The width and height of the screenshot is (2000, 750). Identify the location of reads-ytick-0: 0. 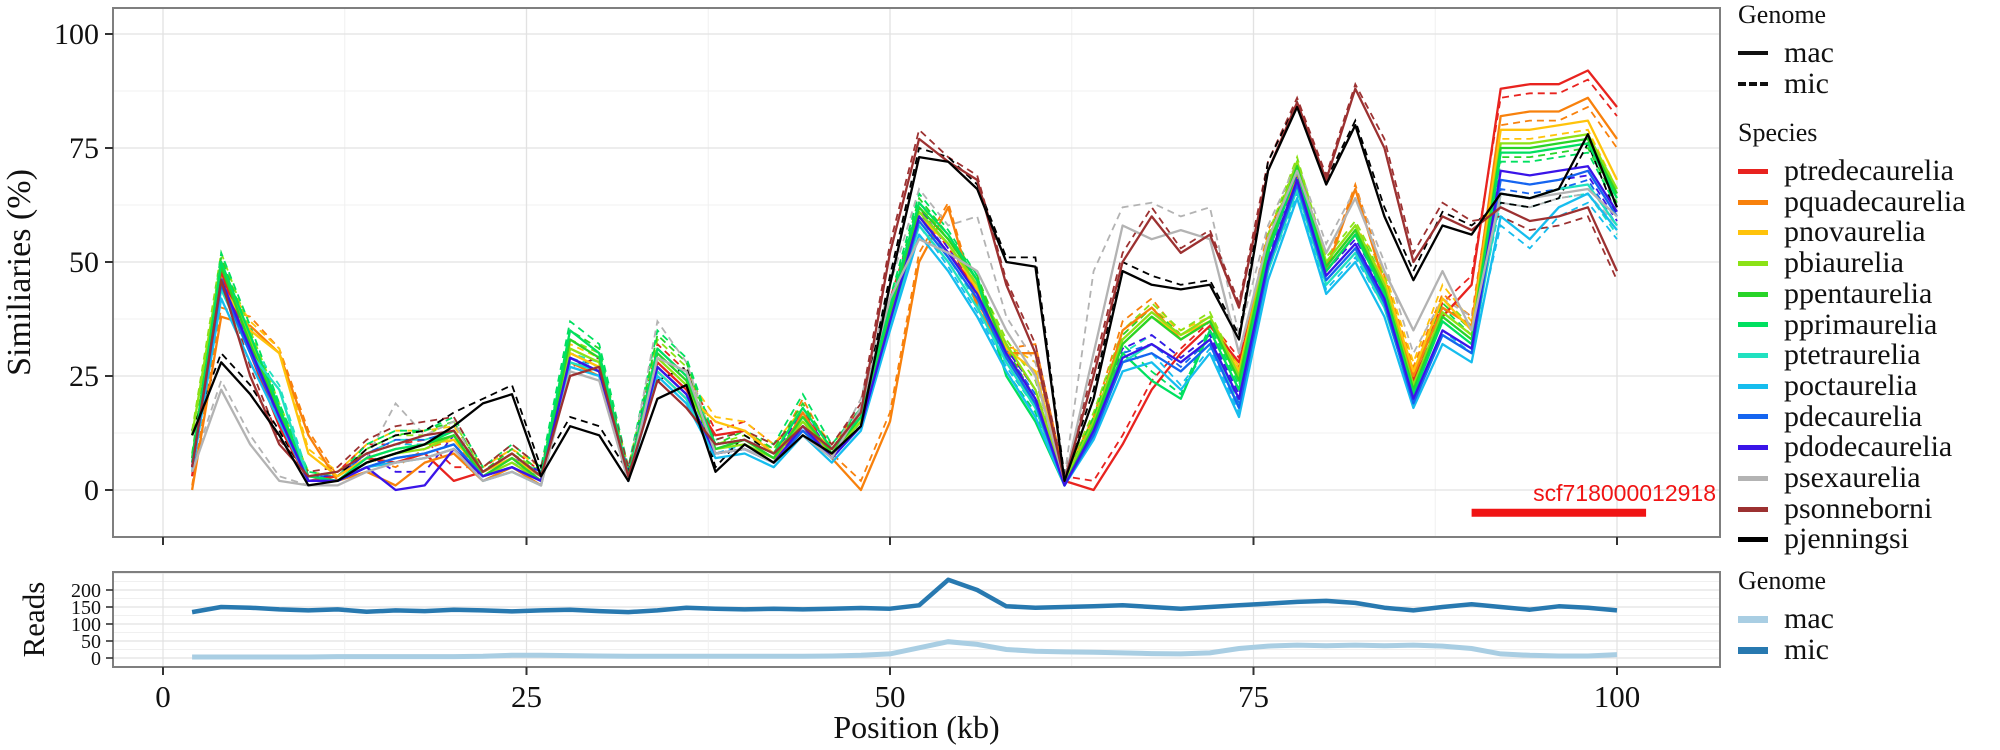
(96, 659).